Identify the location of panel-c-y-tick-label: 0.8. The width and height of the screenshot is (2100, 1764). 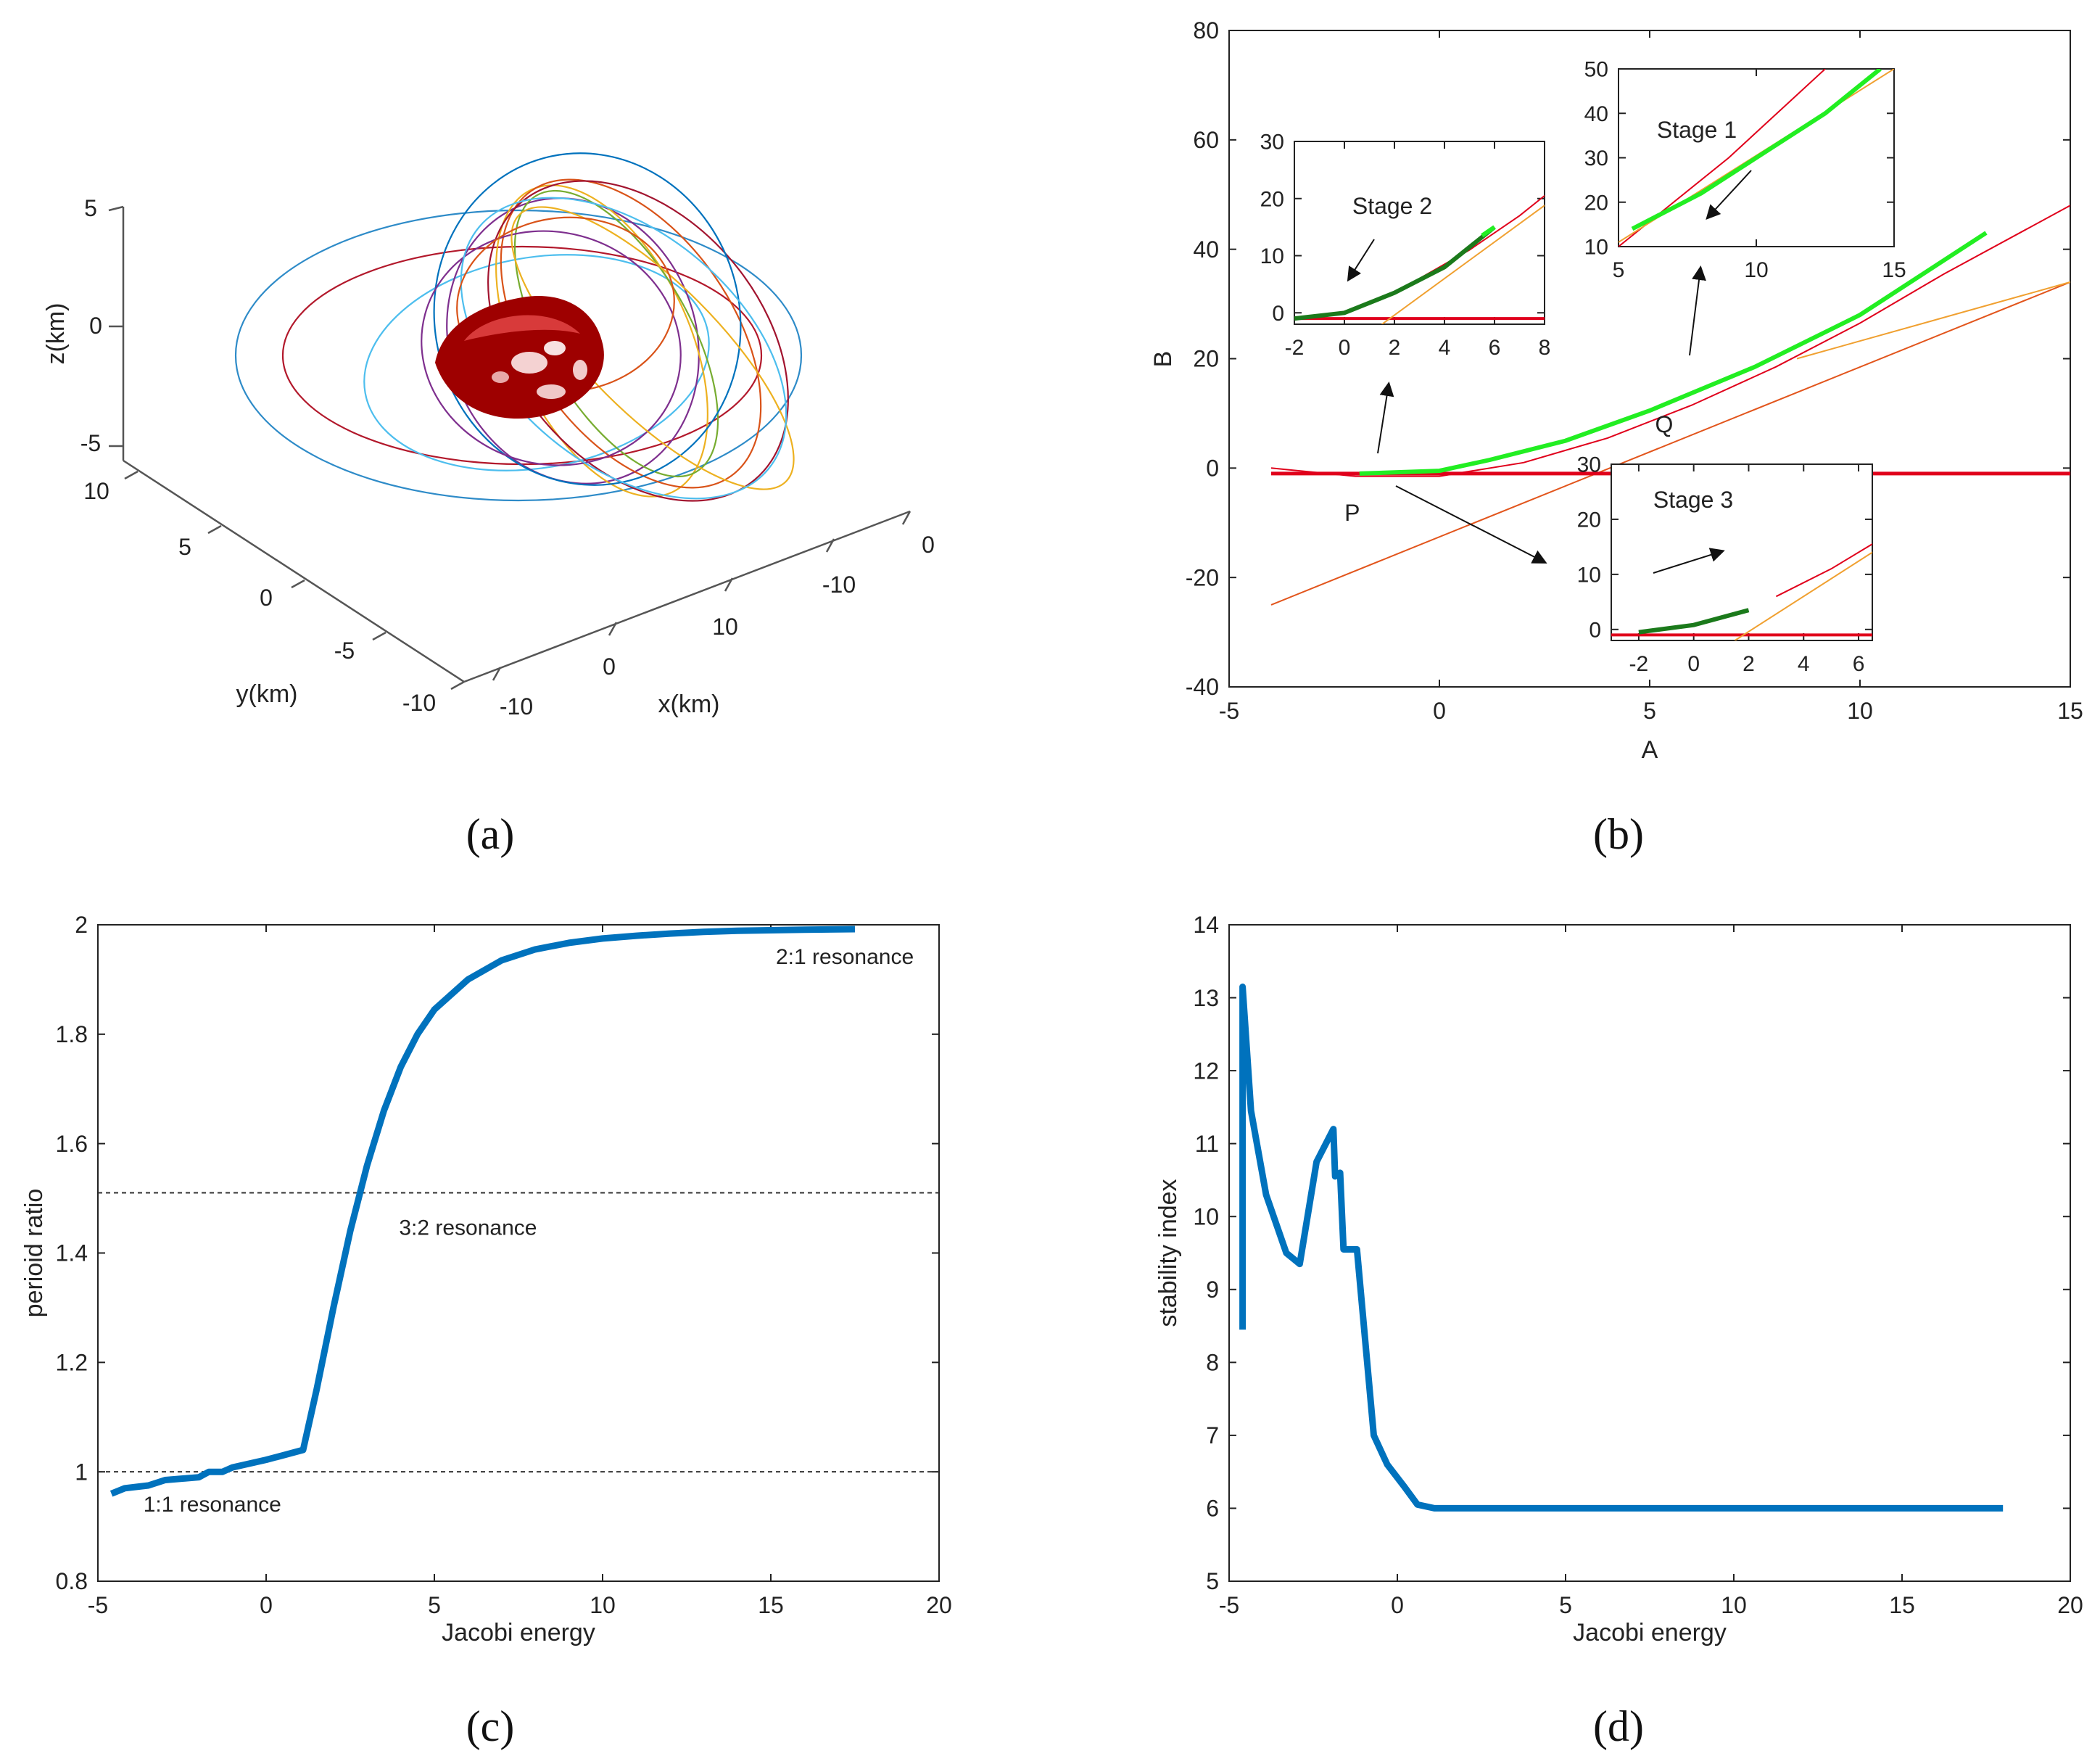
(72, 1581).